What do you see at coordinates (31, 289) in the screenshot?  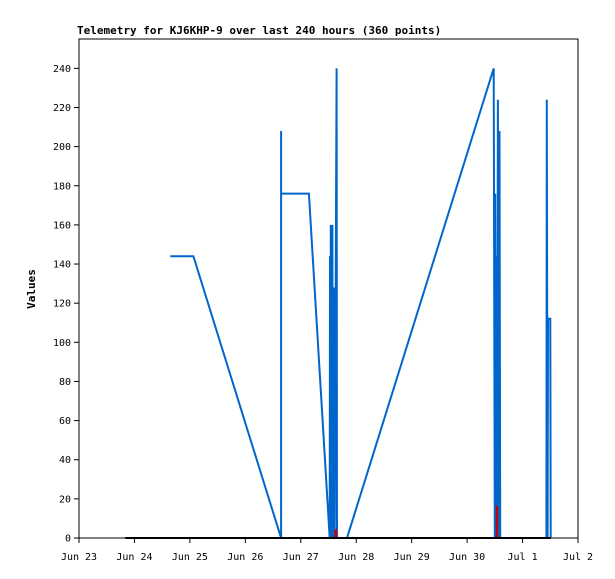 I see `y-axis-label: Values` at bounding box center [31, 289].